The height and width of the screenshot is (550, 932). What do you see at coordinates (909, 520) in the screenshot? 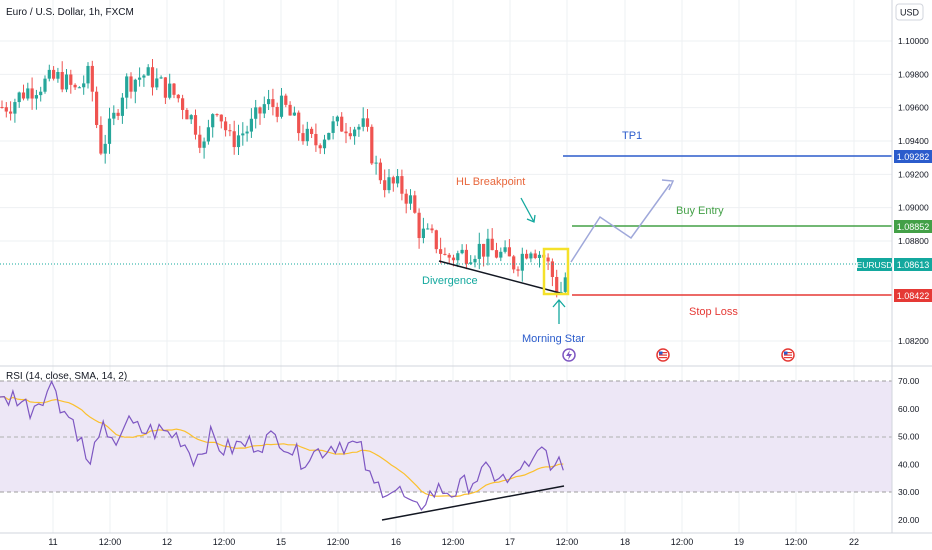
I see `rsi-tick-label: 20.00` at bounding box center [909, 520].